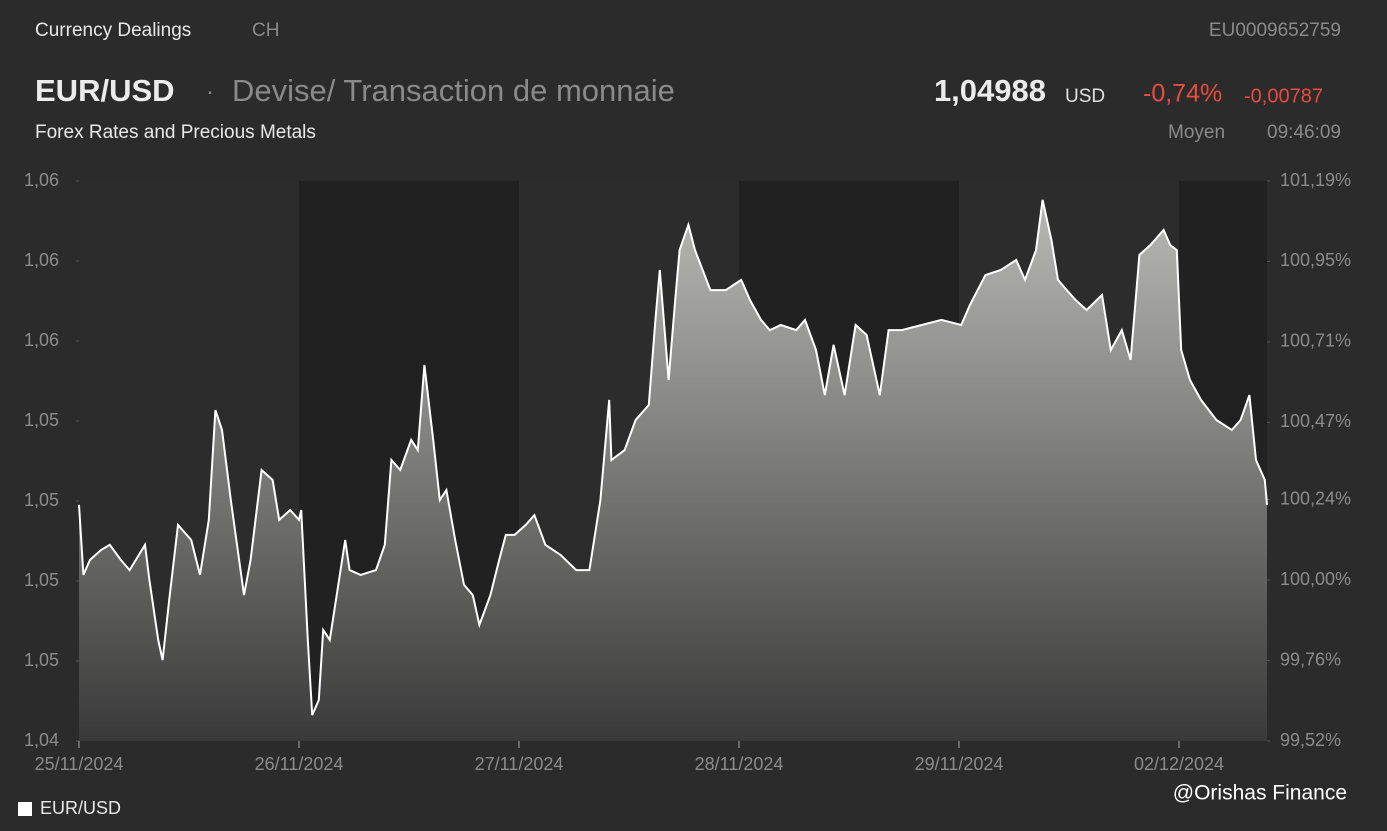  What do you see at coordinates (25, 809) in the screenshot?
I see `legend-swatch` at bounding box center [25, 809].